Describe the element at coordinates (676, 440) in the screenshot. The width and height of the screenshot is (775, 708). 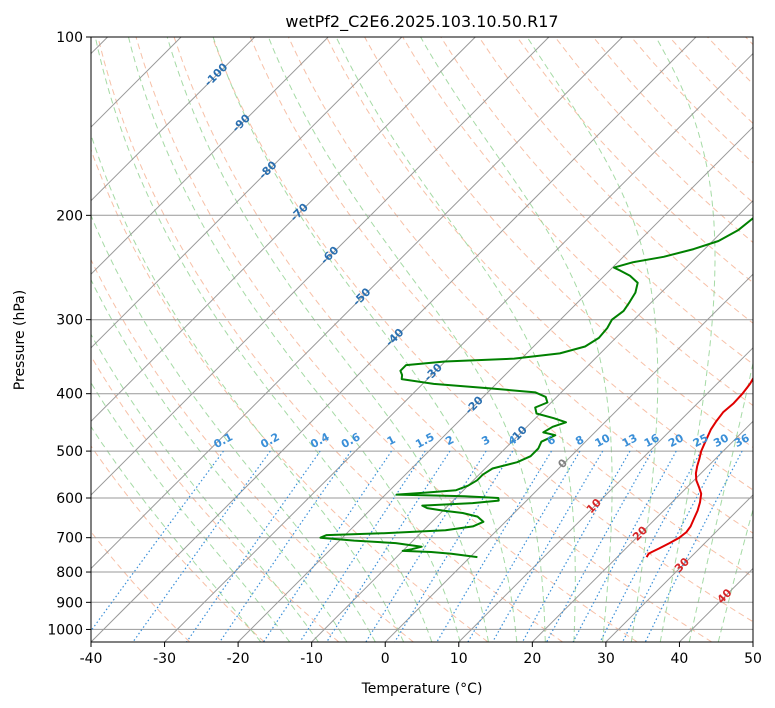
I see `mixing-ratio-label: 20` at that location.